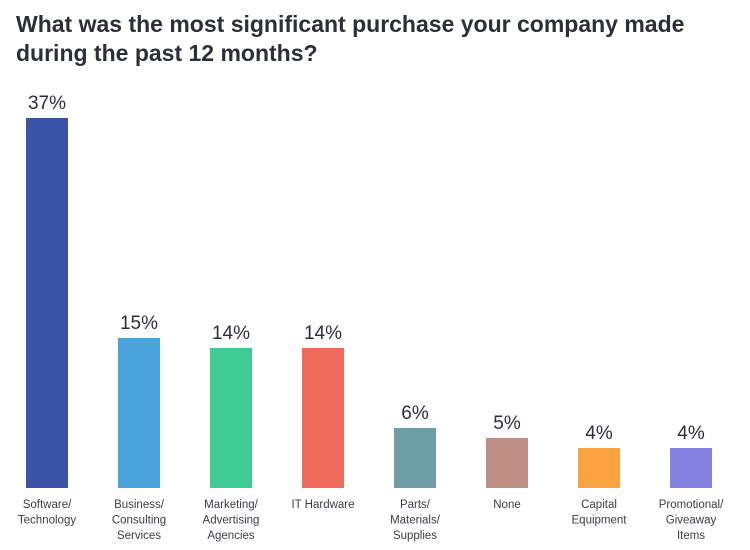 Image resolution: width=750 pixels, height=550 pixels. What do you see at coordinates (322, 505) in the screenshot?
I see `category-label: IT Hardware` at bounding box center [322, 505].